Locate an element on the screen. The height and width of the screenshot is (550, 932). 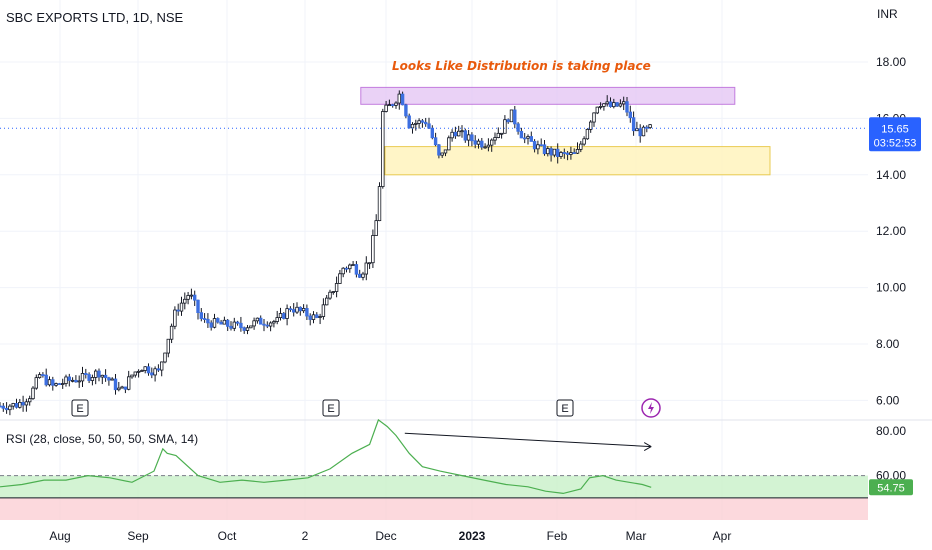
rsi-line is located at coordinates (326, 456).